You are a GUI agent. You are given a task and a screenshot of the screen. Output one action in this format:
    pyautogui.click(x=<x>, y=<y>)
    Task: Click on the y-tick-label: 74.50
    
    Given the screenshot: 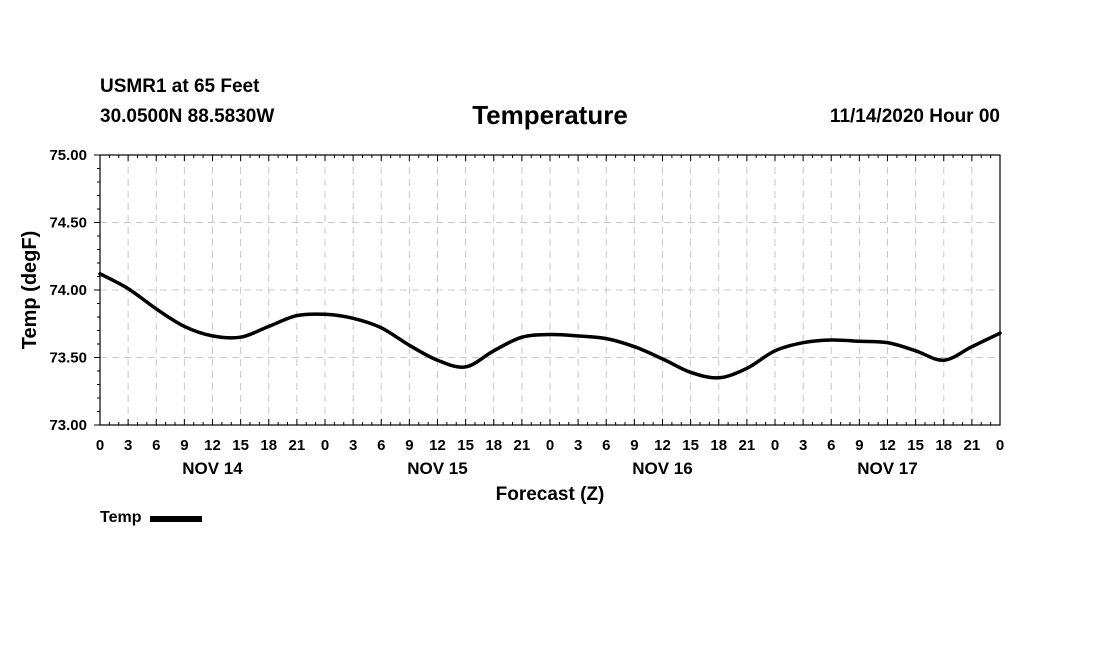 What is the action you would take?
    pyautogui.click(x=68, y=223)
    